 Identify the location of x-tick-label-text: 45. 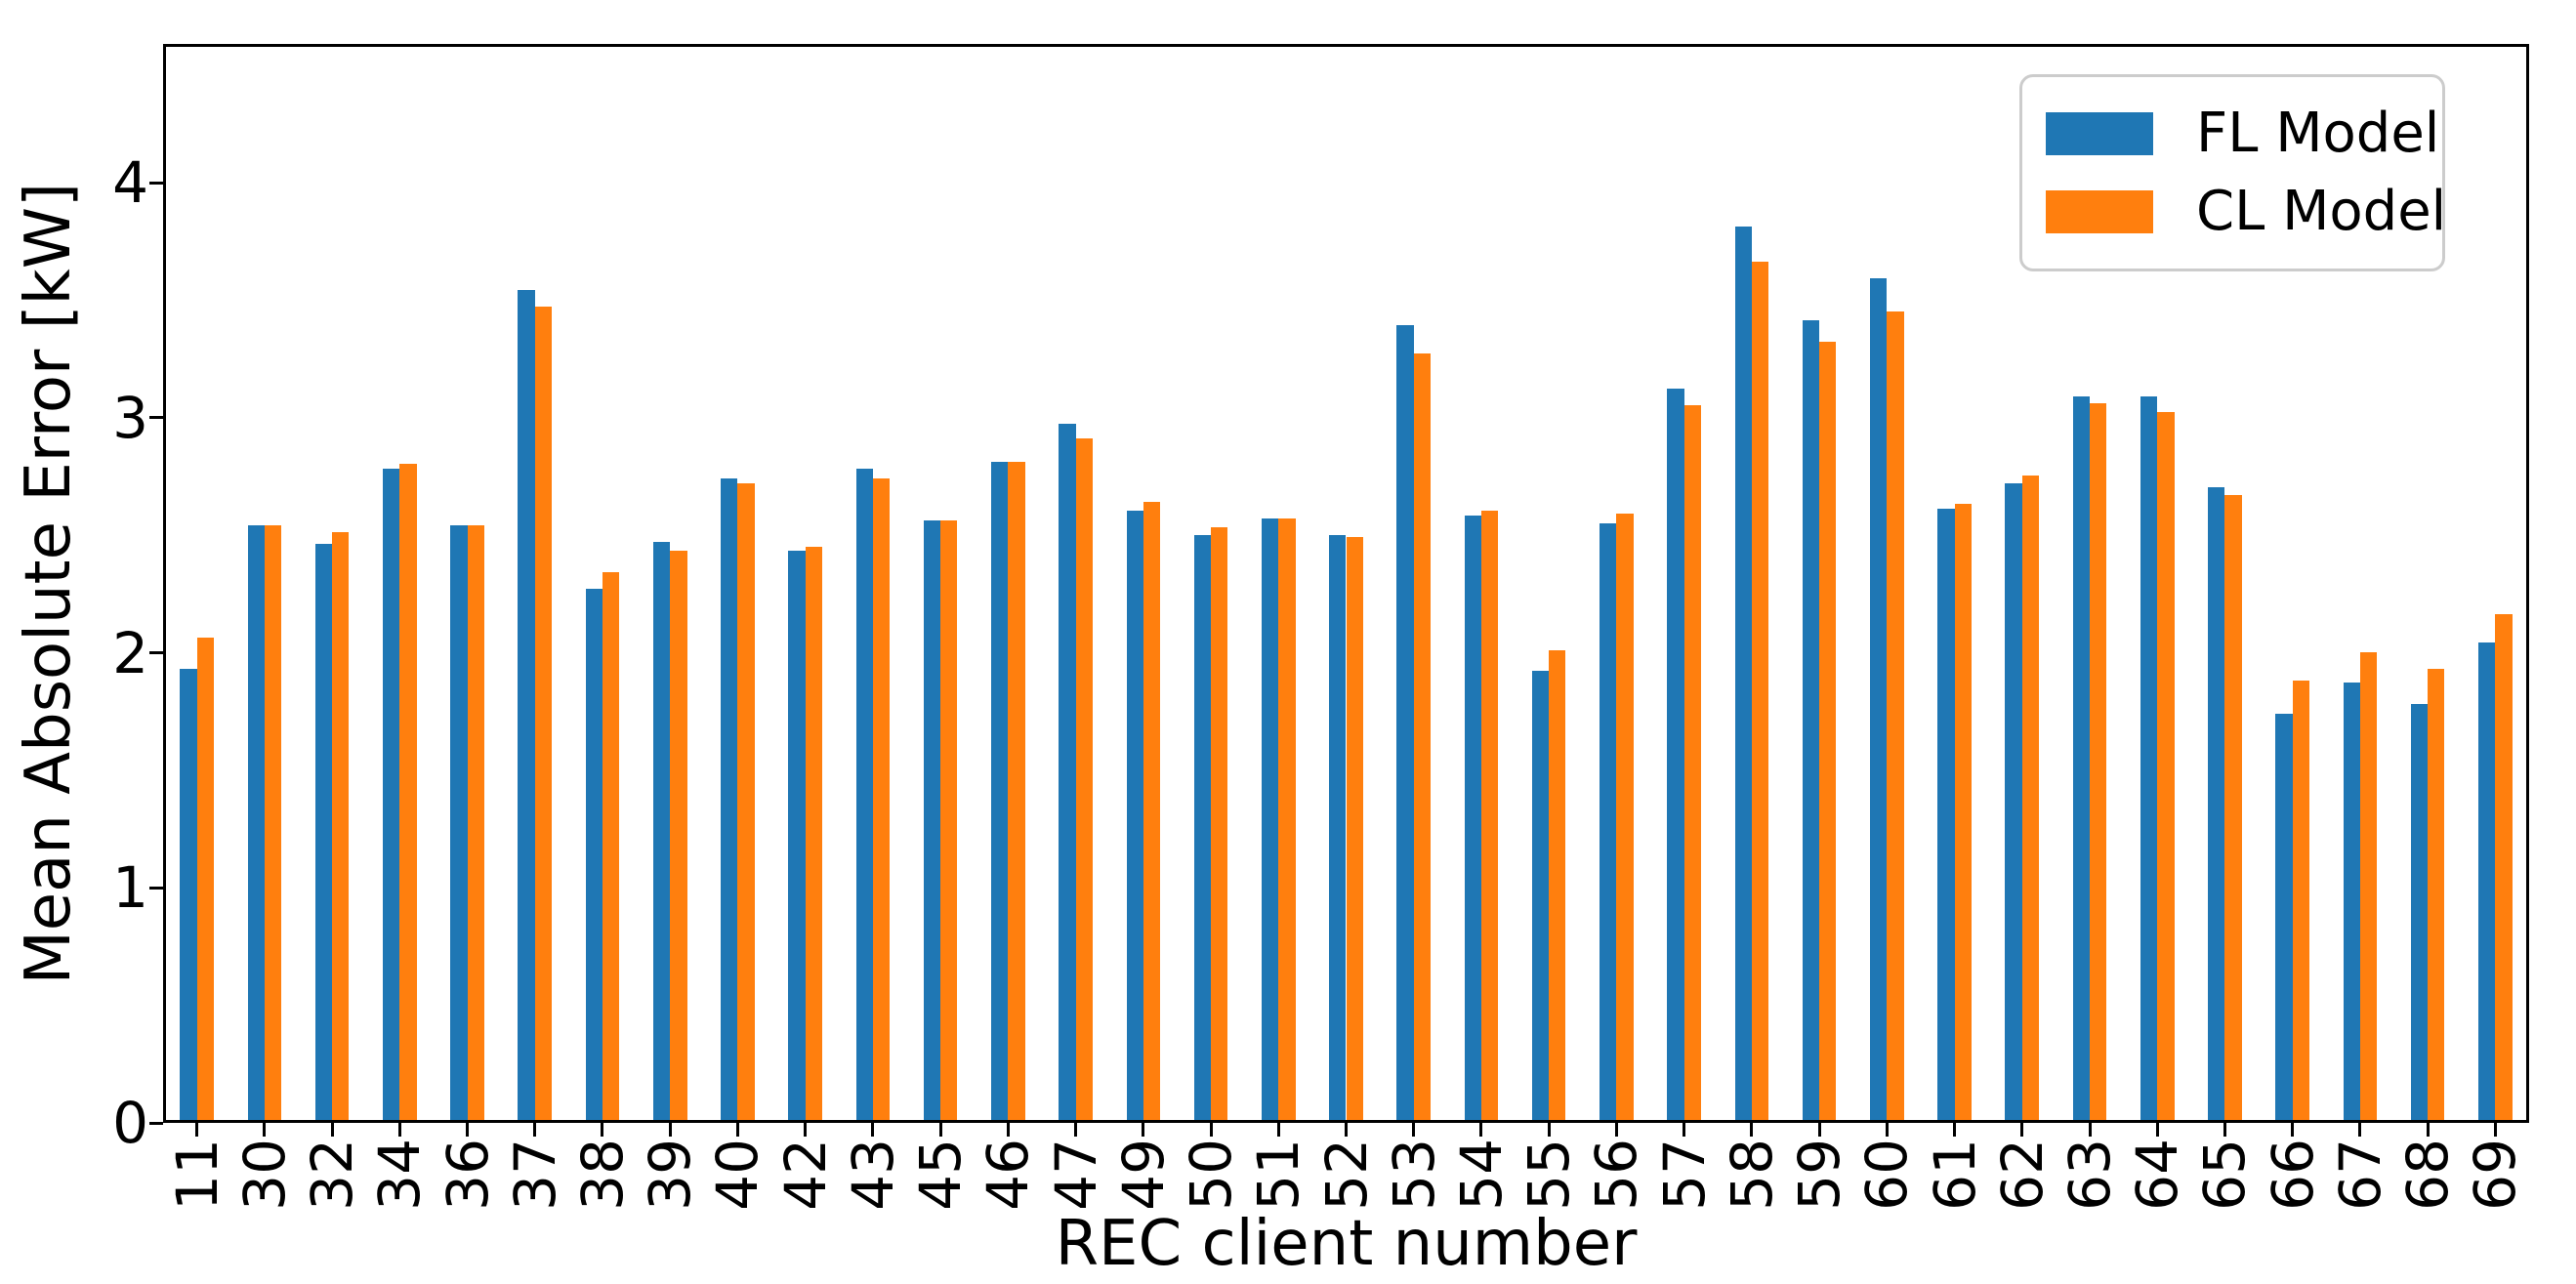
(941, 1175).